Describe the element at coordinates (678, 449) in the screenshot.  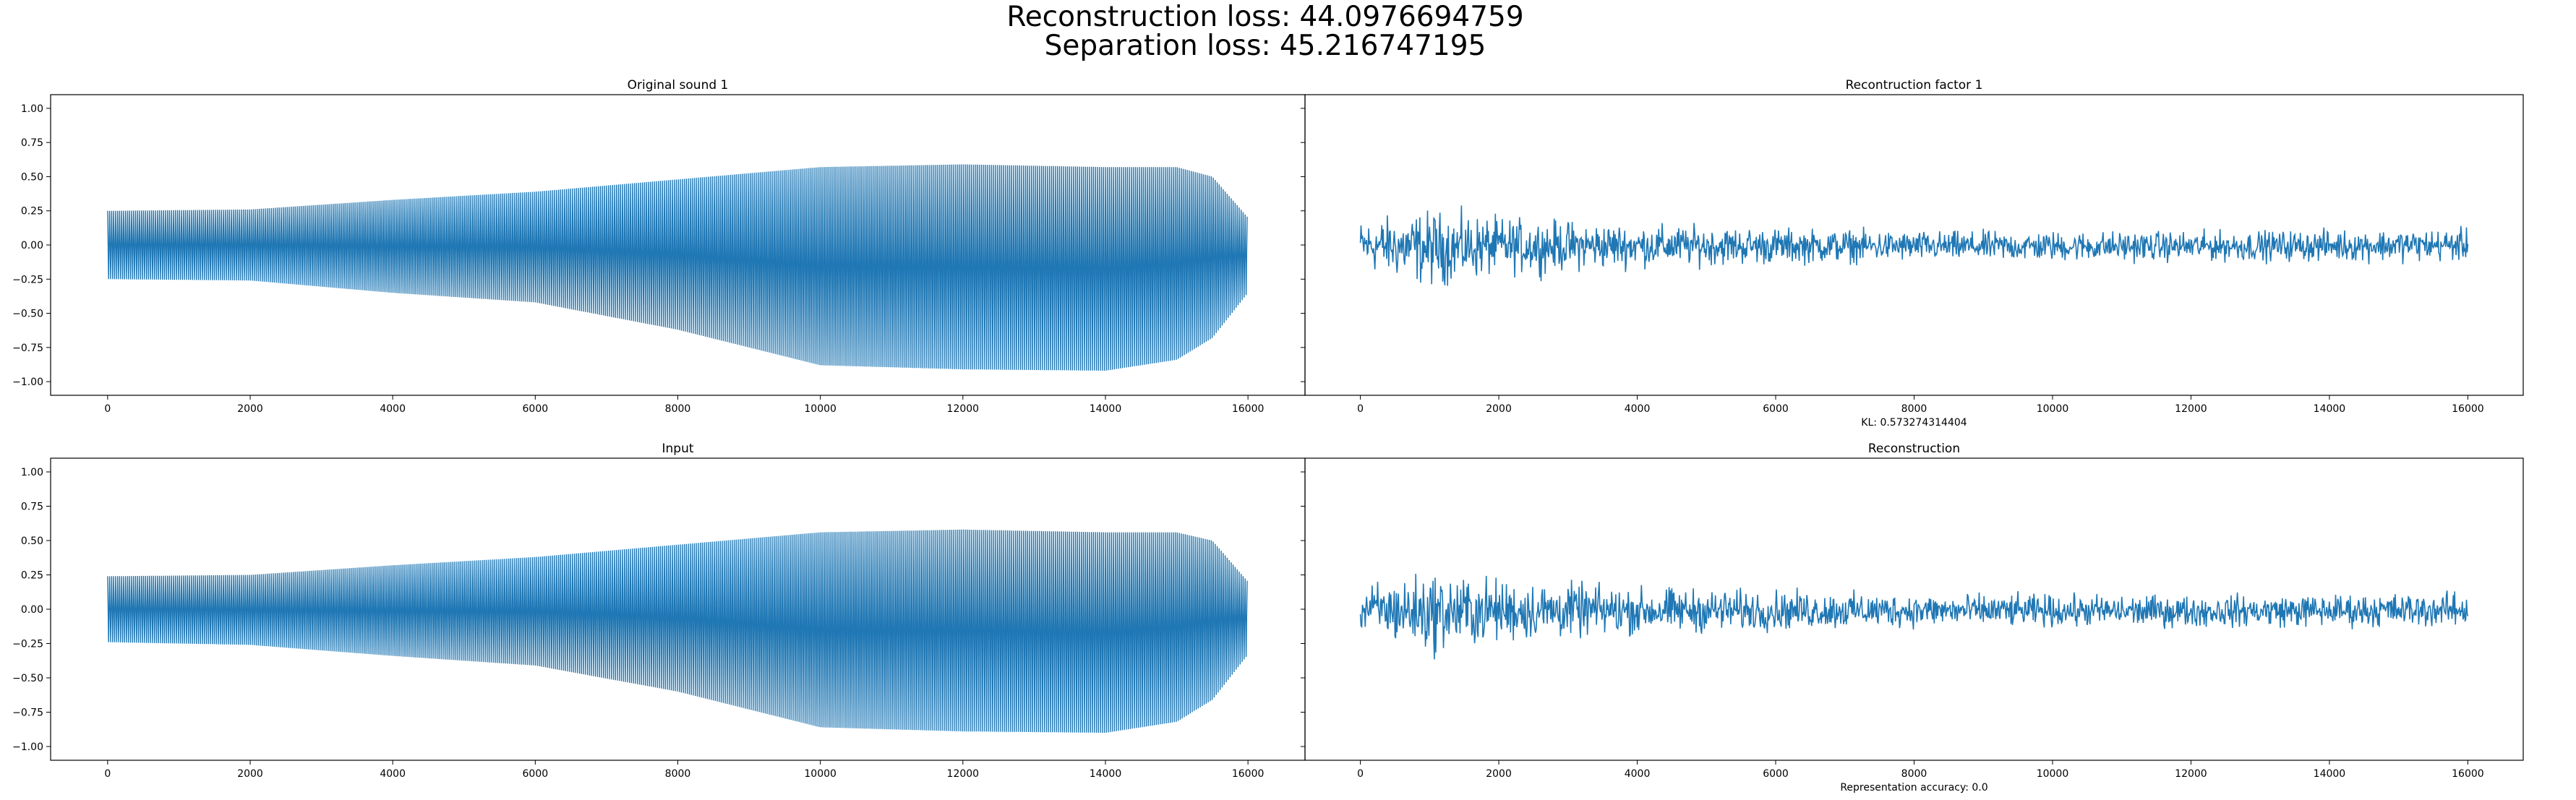
I see `subplot-title: Input` at that location.